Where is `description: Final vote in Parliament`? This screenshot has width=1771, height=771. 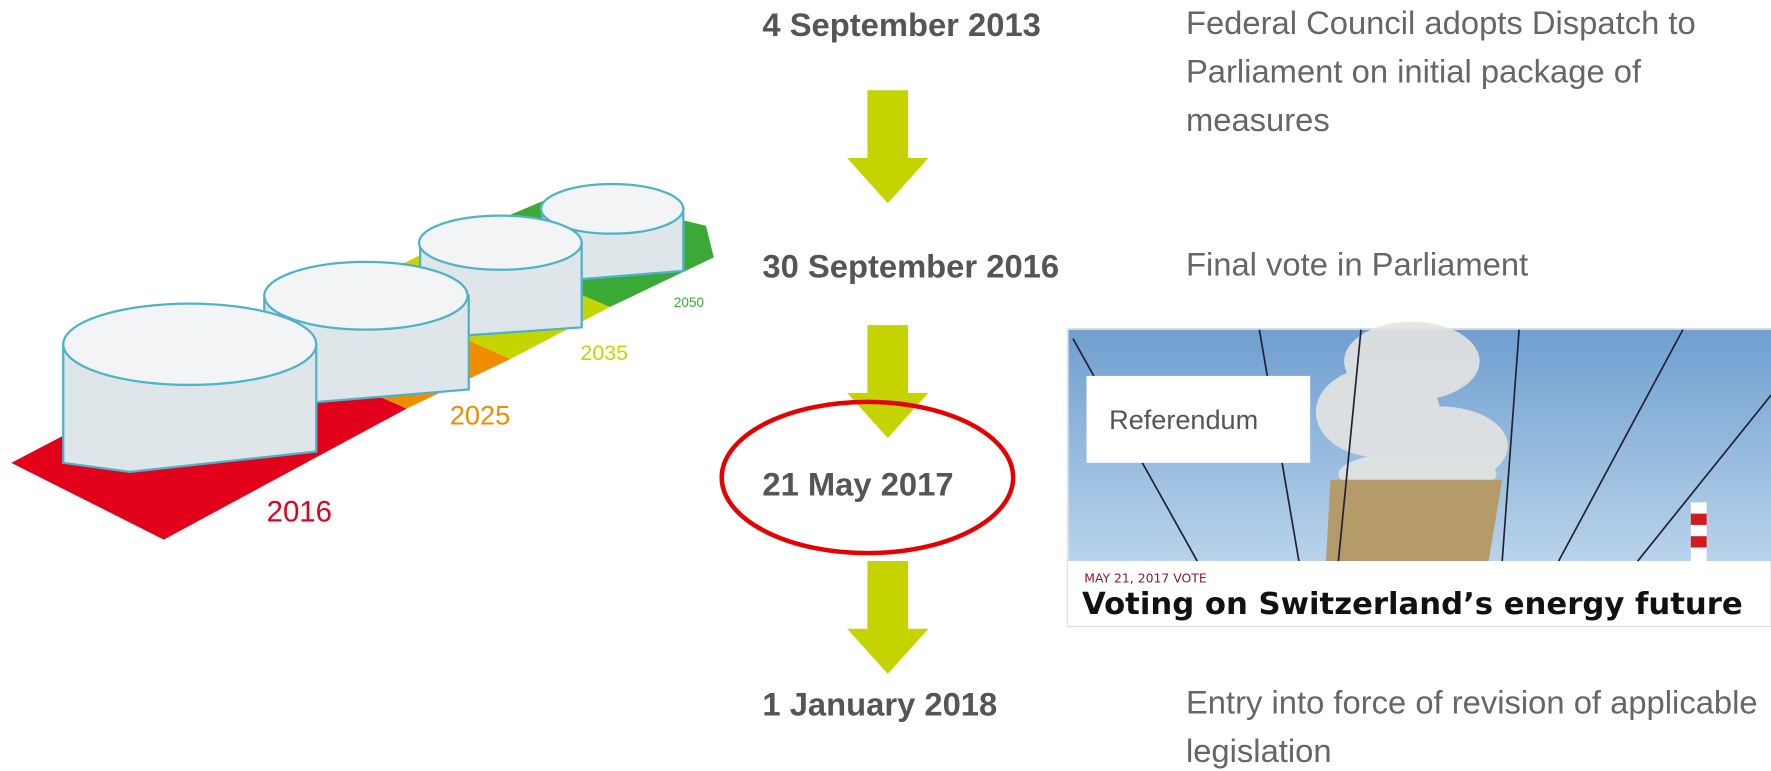 description: Final vote in Parliament is located at coordinates (1357, 265).